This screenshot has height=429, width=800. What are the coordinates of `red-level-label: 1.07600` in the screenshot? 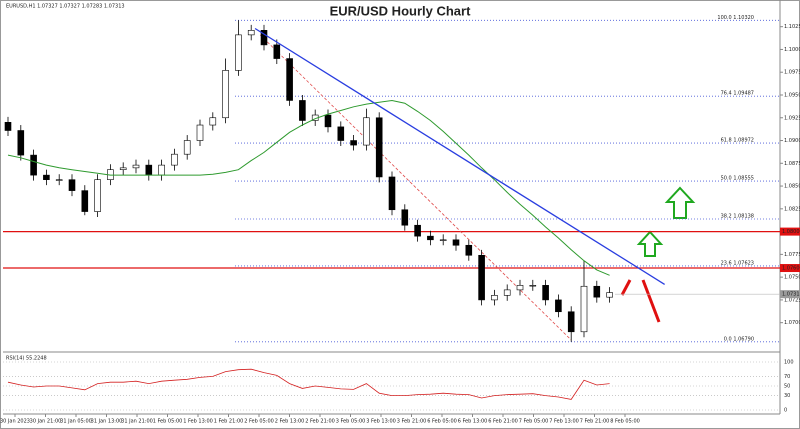 It's located at (791, 269).